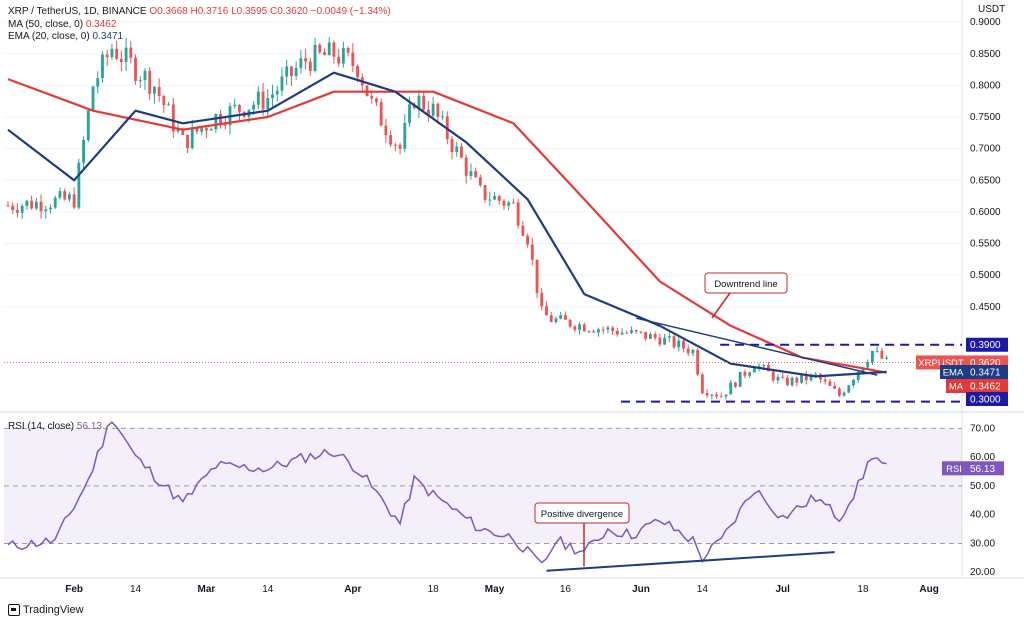 The width and height of the screenshot is (1024, 623). I want to click on ema-legend-value: 0.3471, so click(108, 36).